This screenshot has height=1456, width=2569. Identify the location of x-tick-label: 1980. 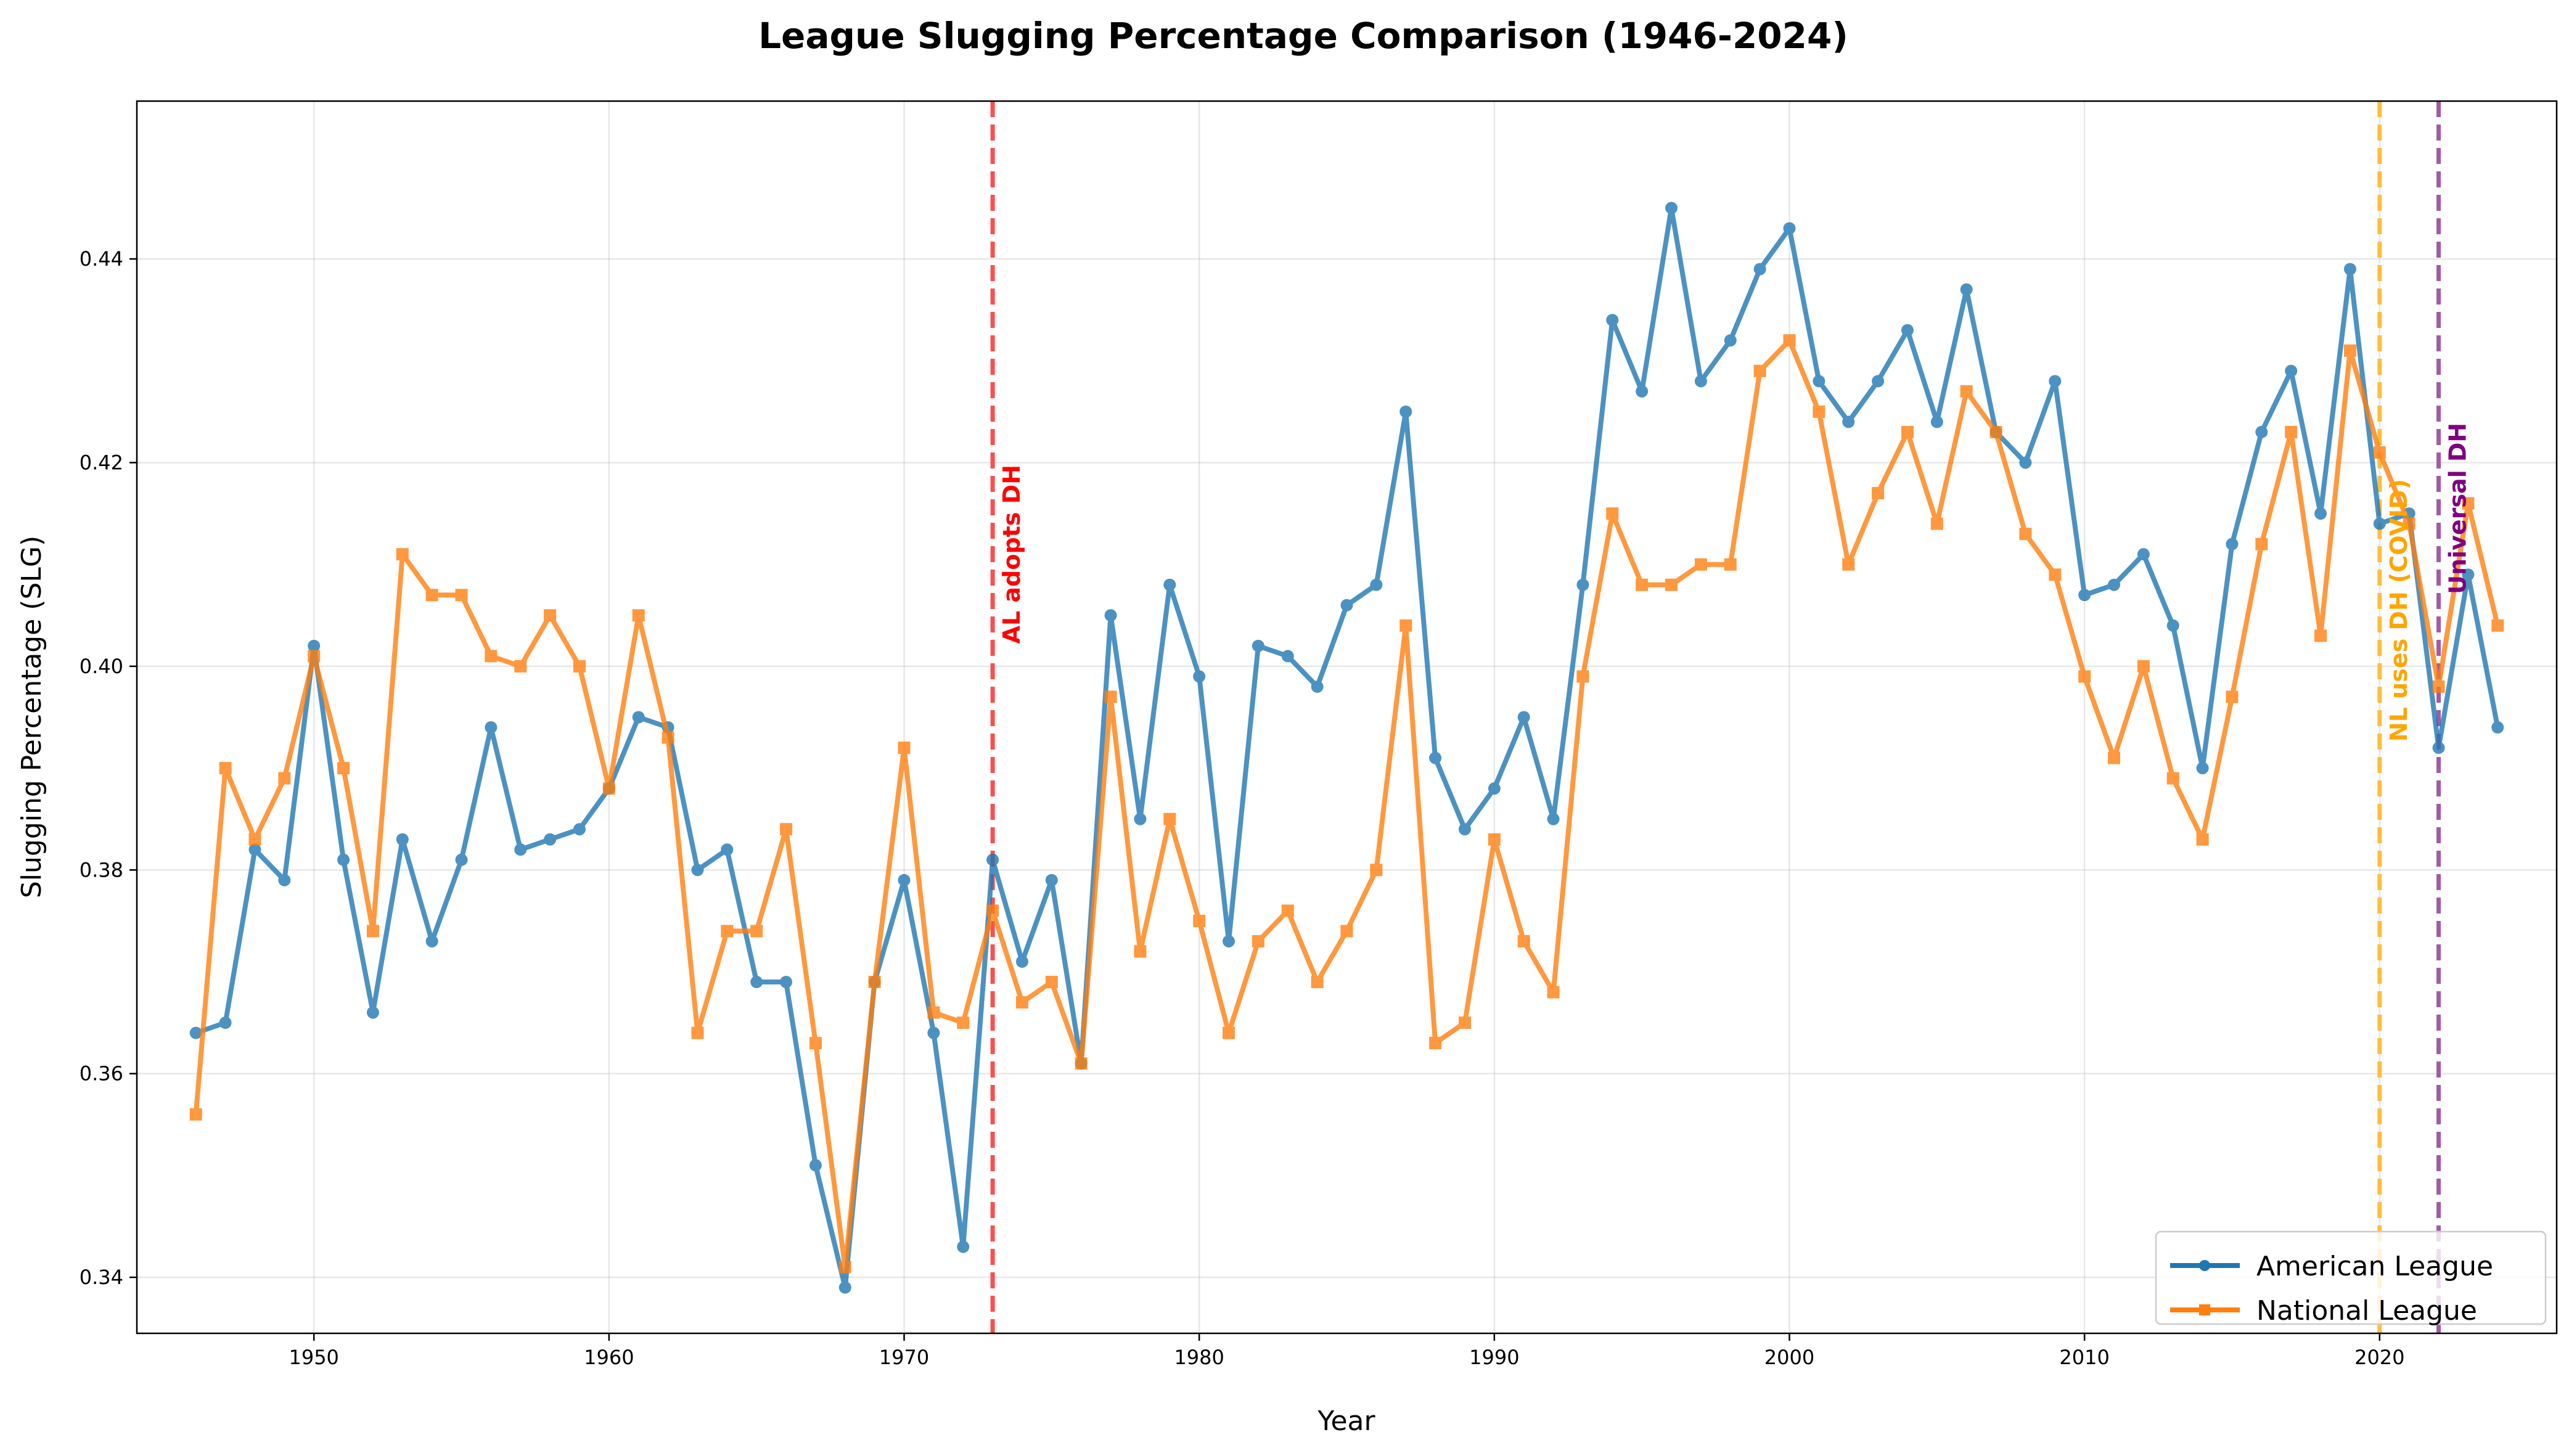
(1199, 1358).